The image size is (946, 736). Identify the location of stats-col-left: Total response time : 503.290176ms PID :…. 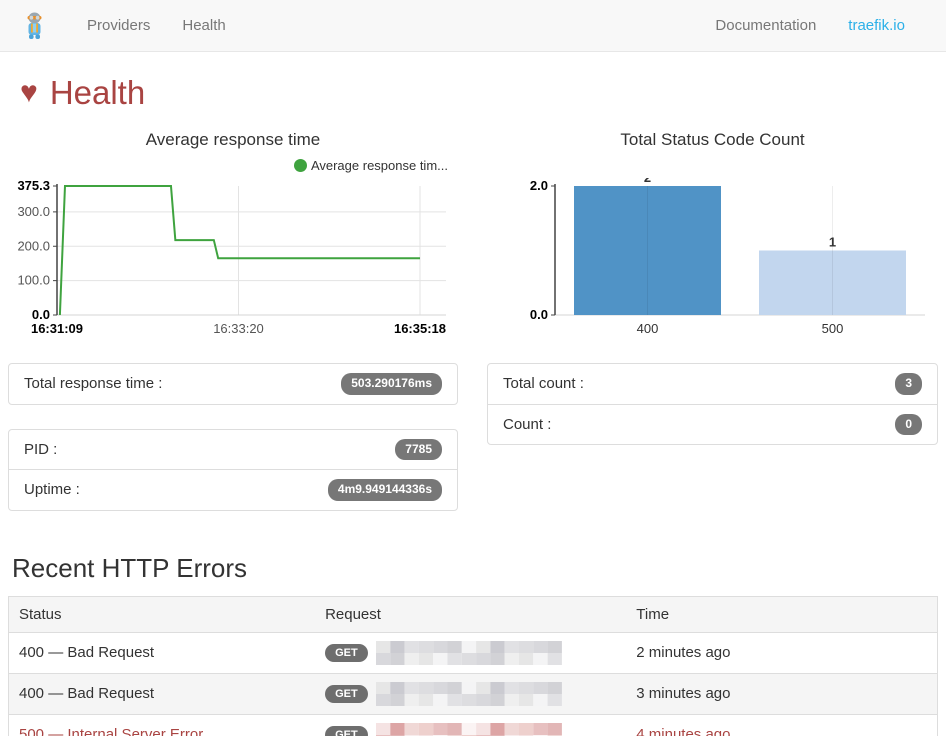
(233, 449).